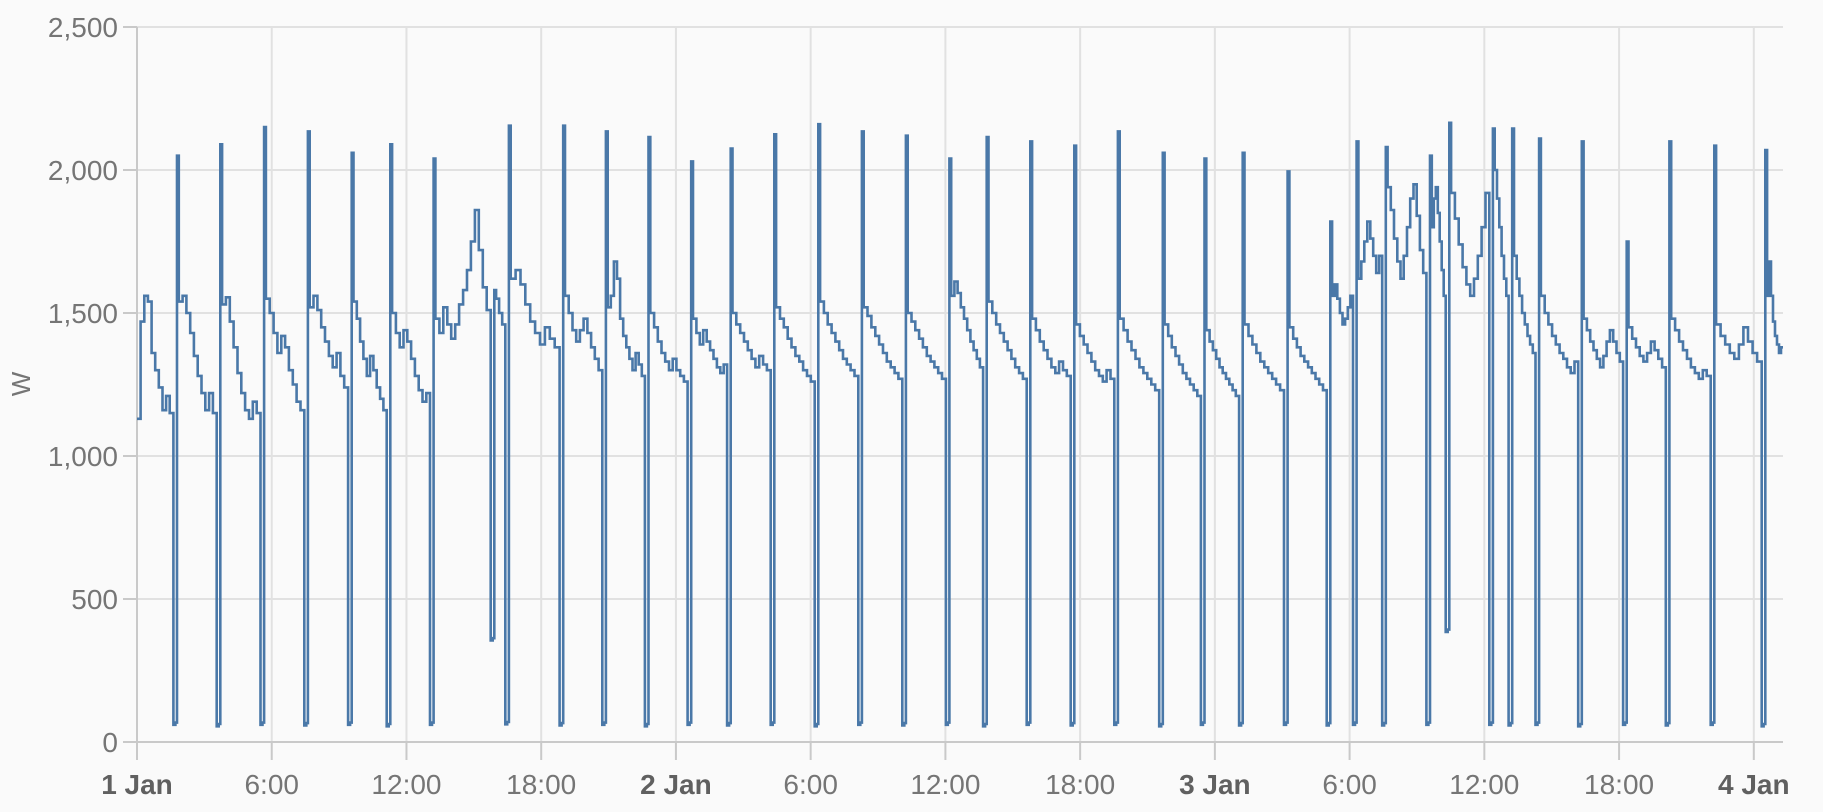 The width and height of the screenshot is (1823, 812). What do you see at coordinates (1215, 784) in the screenshot?
I see `x-tick-label: 3 Jan` at bounding box center [1215, 784].